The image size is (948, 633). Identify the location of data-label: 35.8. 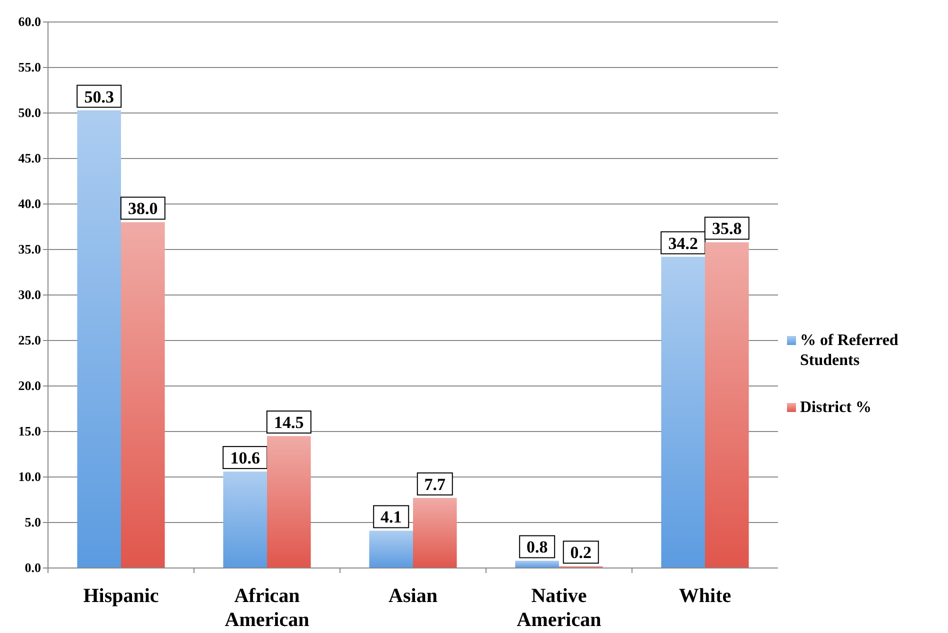
(727, 228).